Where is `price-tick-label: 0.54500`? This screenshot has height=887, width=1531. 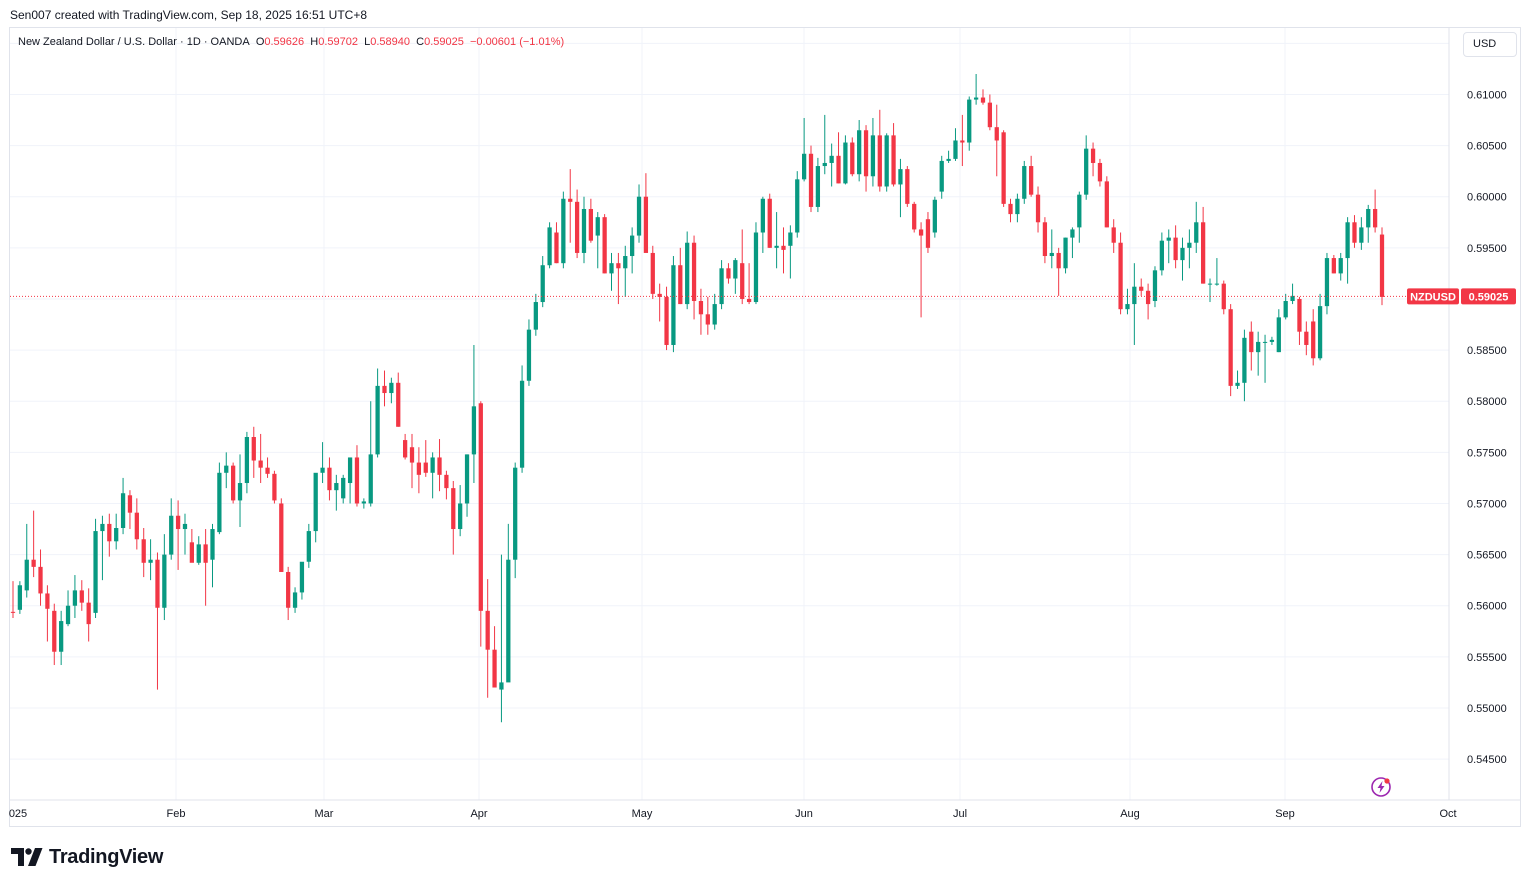
price-tick-label: 0.54500 is located at coordinates (1487, 760).